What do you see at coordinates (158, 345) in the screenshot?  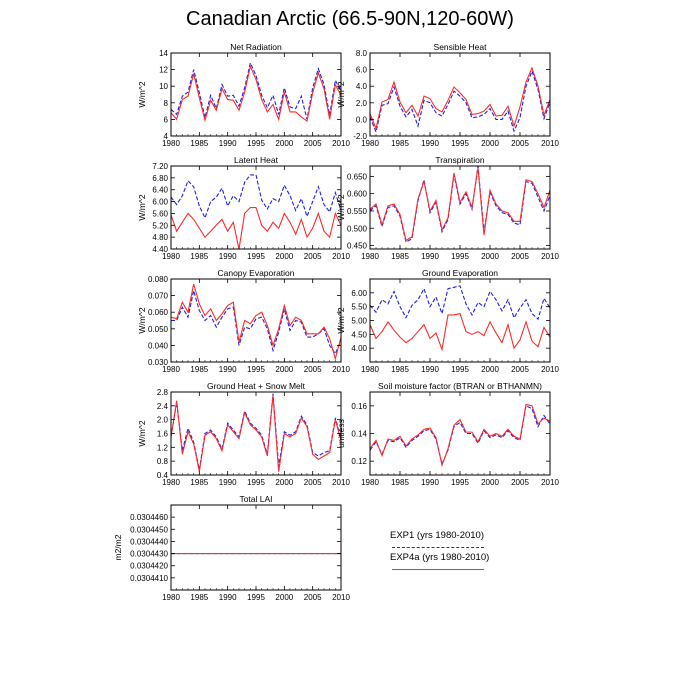 I see `y-tick-label: 0.040` at bounding box center [158, 345].